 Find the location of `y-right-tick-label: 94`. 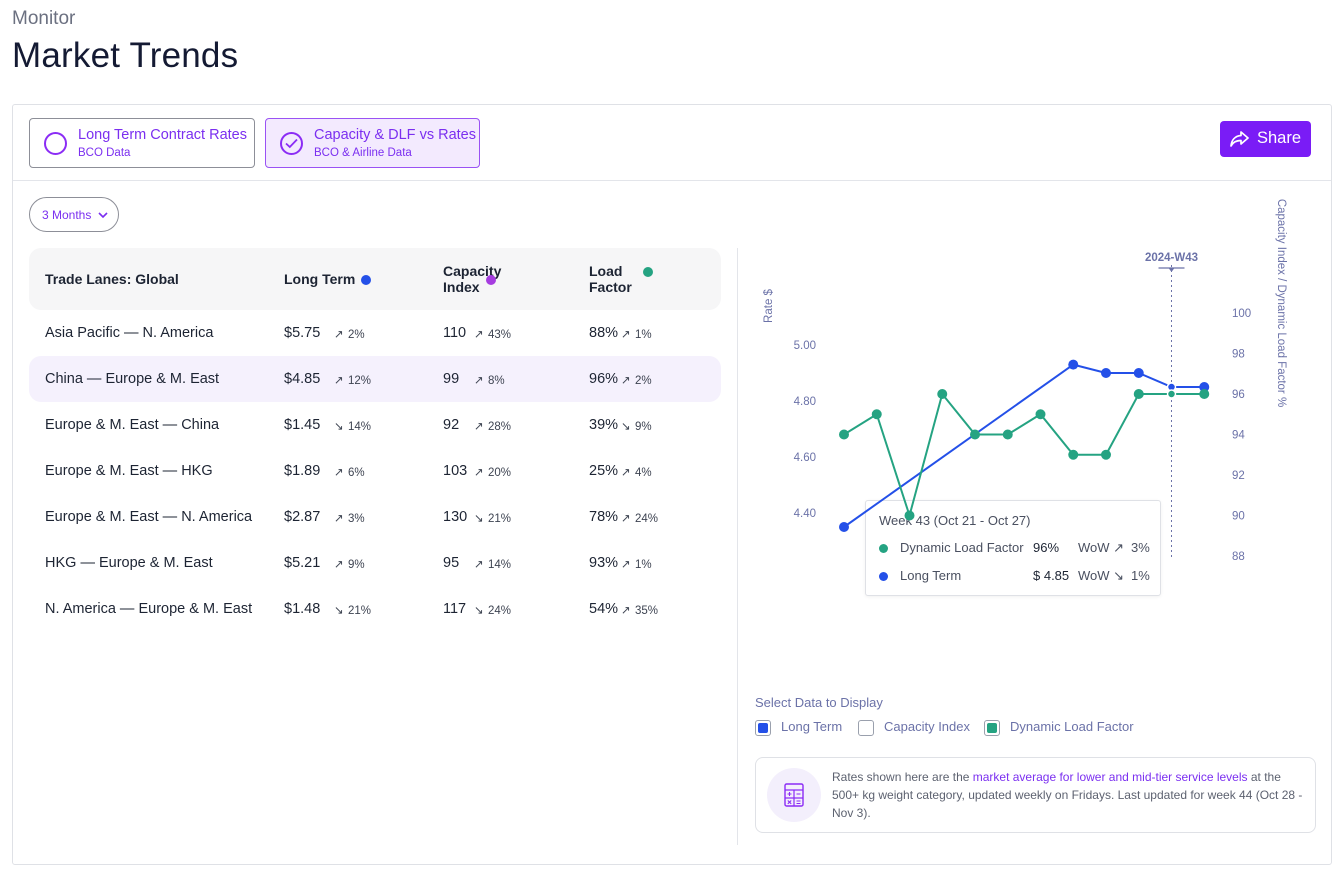

y-right-tick-label: 94 is located at coordinates (1238, 436).